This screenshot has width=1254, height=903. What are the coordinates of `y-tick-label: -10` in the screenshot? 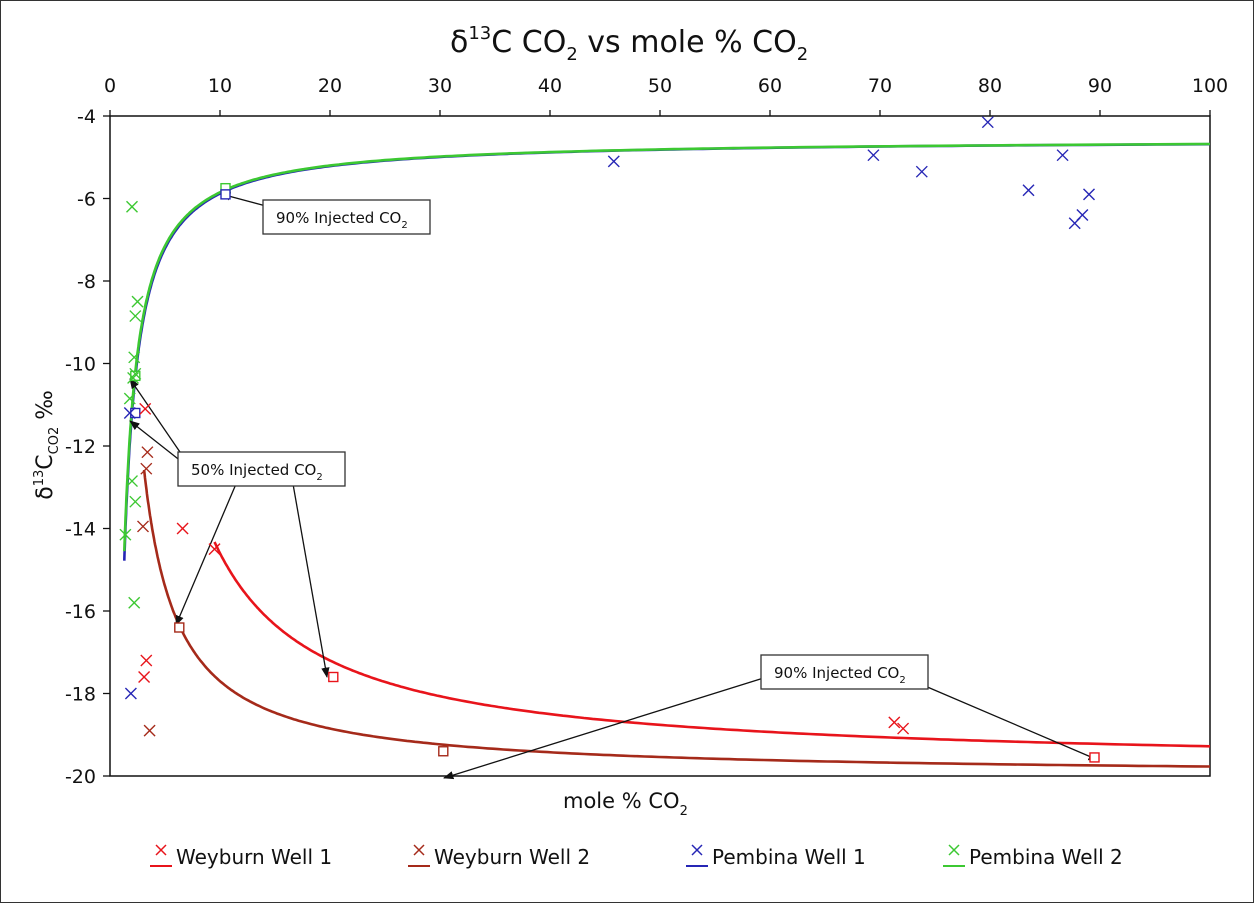 It's located at (80, 365).